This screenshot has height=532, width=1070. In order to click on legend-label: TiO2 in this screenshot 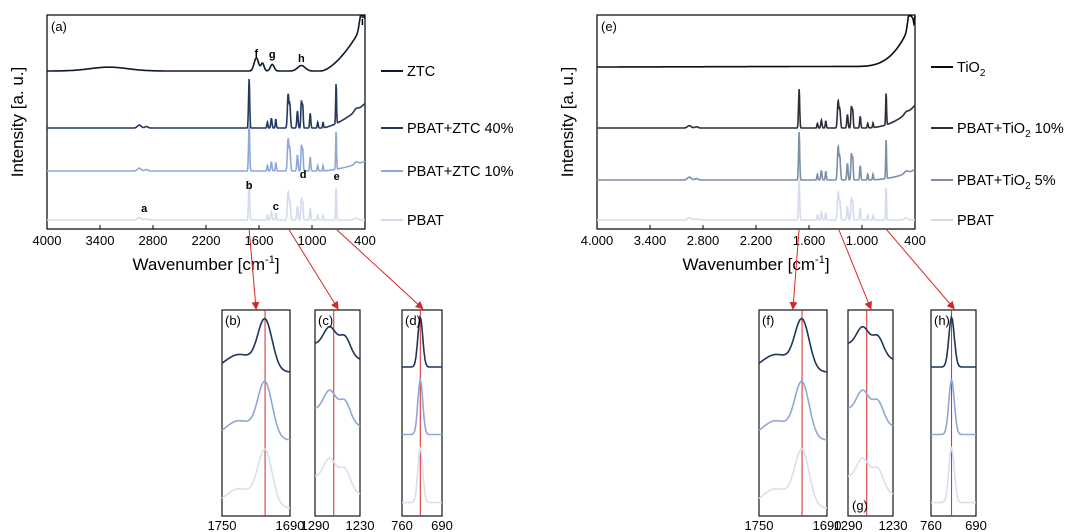, I will do `click(971, 69)`.